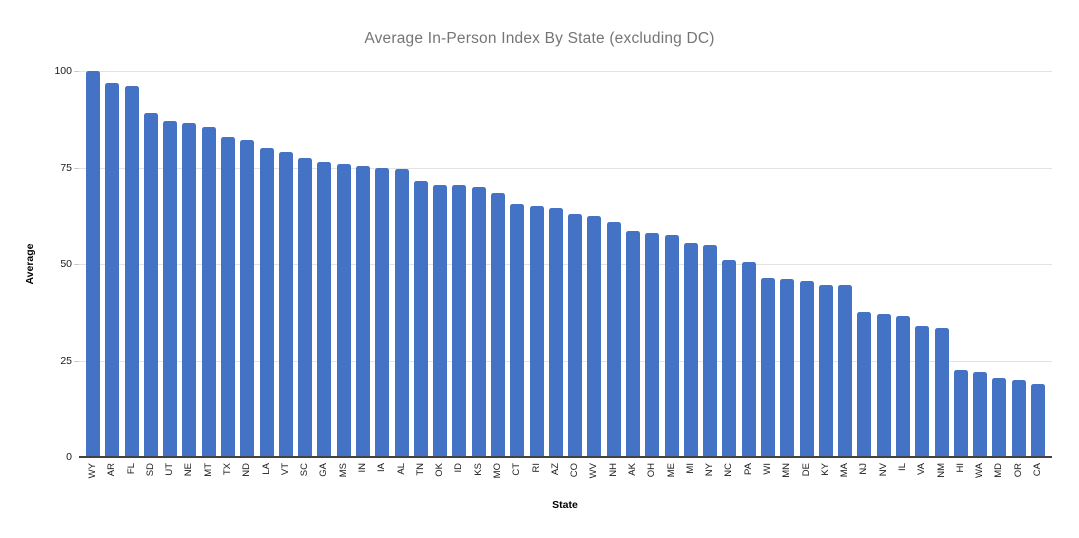  Describe the element at coordinates (66, 360) in the screenshot. I see `y-tick-label: 25` at that location.